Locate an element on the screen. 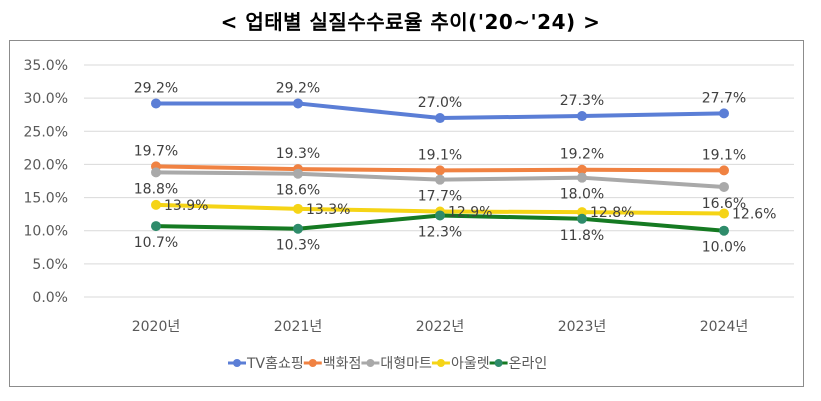 The width and height of the screenshot is (821, 401). y-tick-label: 25.0% is located at coordinates (46, 132).